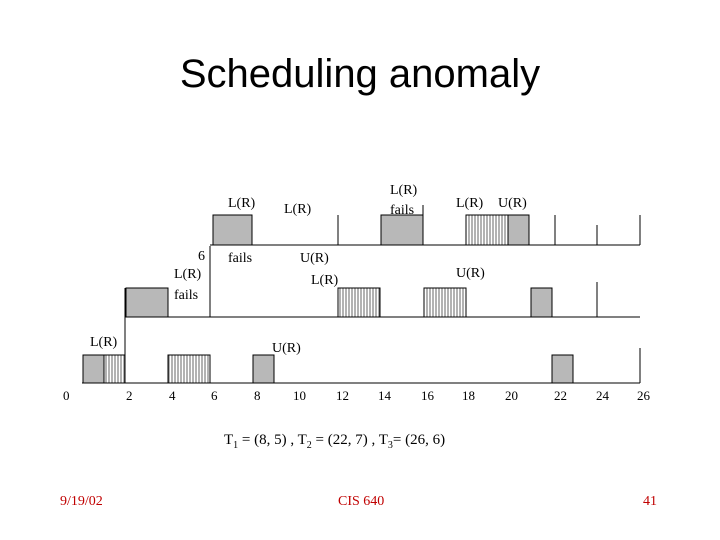  What do you see at coordinates (512, 203) in the screenshot?
I see `task1-label-ur: U(R)` at bounding box center [512, 203].